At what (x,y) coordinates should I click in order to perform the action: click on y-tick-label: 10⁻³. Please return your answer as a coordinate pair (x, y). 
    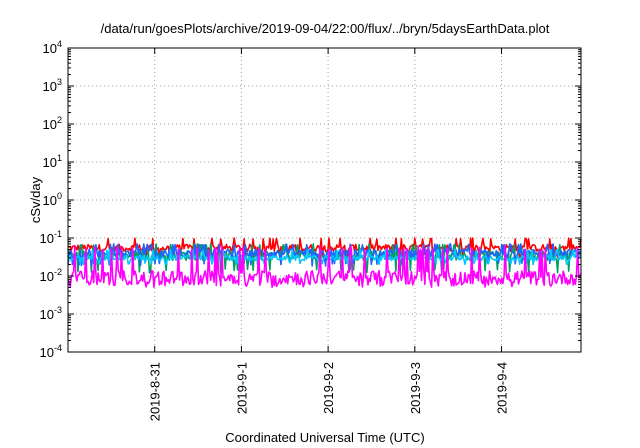
    Looking at the image, I should click on (51, 313).